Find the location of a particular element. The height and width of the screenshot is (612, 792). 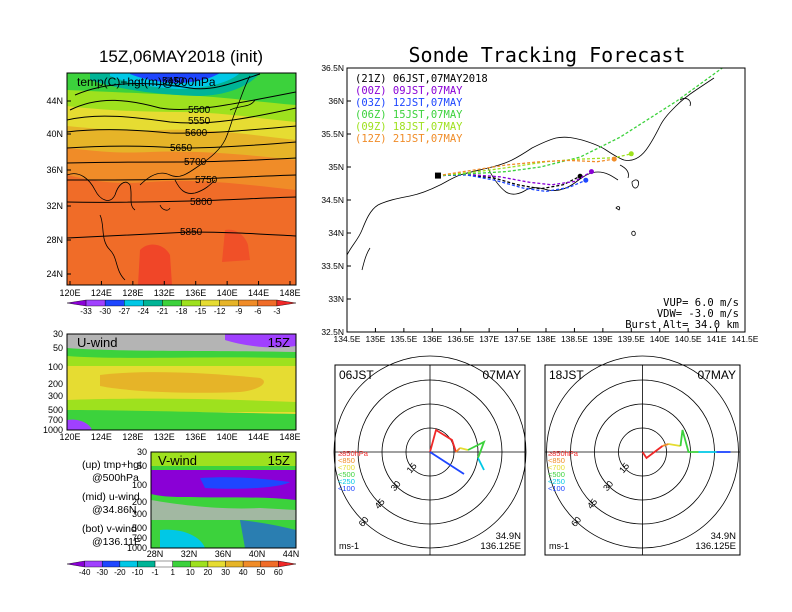

track-legend-item: (03Z) 12JST,07MAY is located at coordinates (409, 103).